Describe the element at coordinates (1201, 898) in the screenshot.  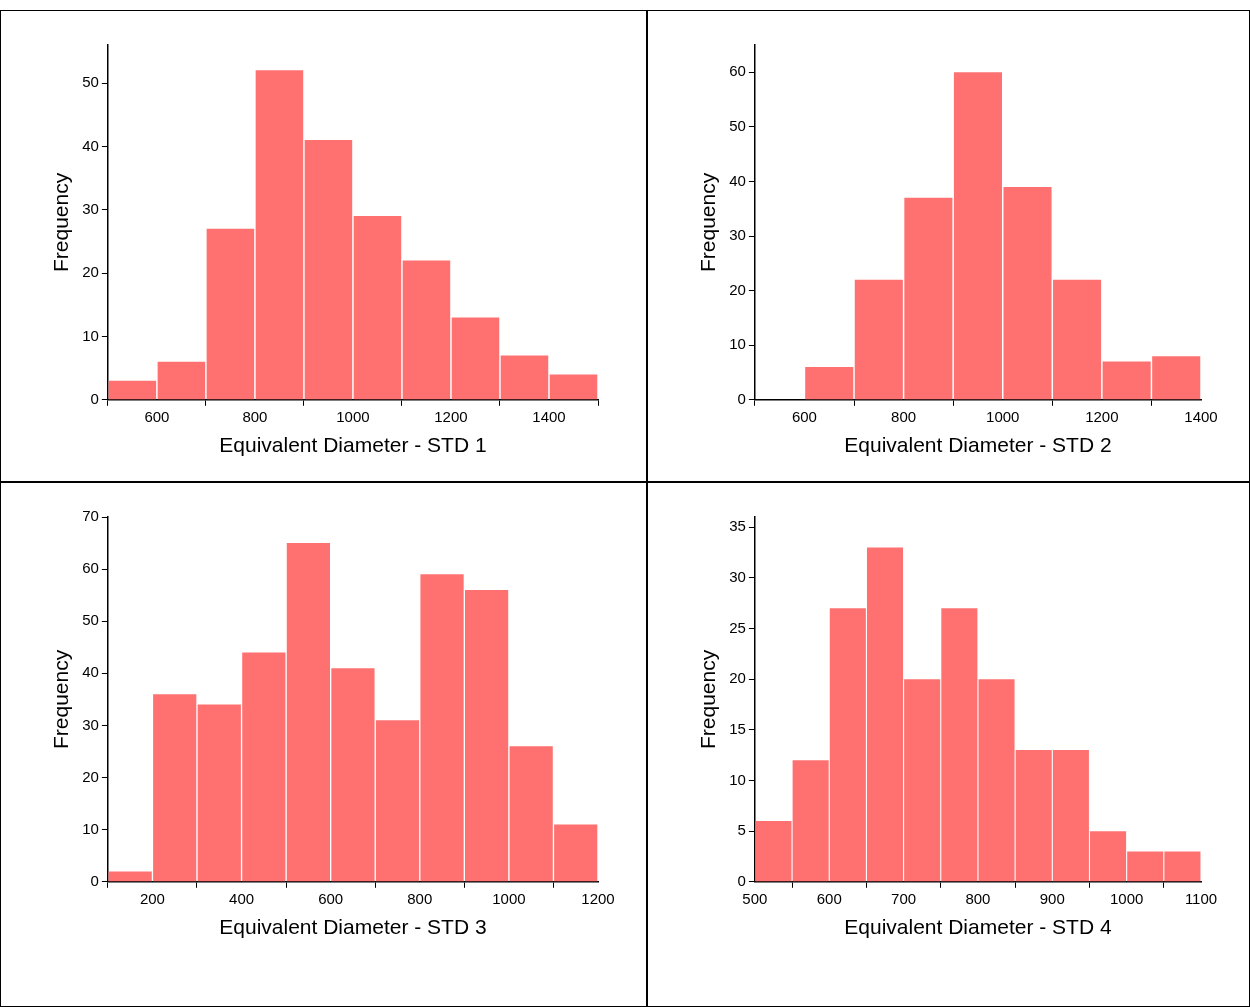
I see `x-tick-label: 1100` at that location.